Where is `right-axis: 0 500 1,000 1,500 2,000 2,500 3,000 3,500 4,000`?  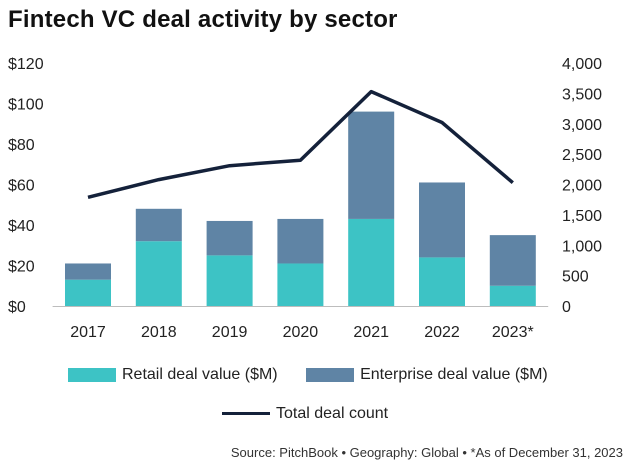 right-axis: 0 500 1,000 1,500 2,000 2,500 3,000 3,500 4,000 is located at coordinates (582, 186).